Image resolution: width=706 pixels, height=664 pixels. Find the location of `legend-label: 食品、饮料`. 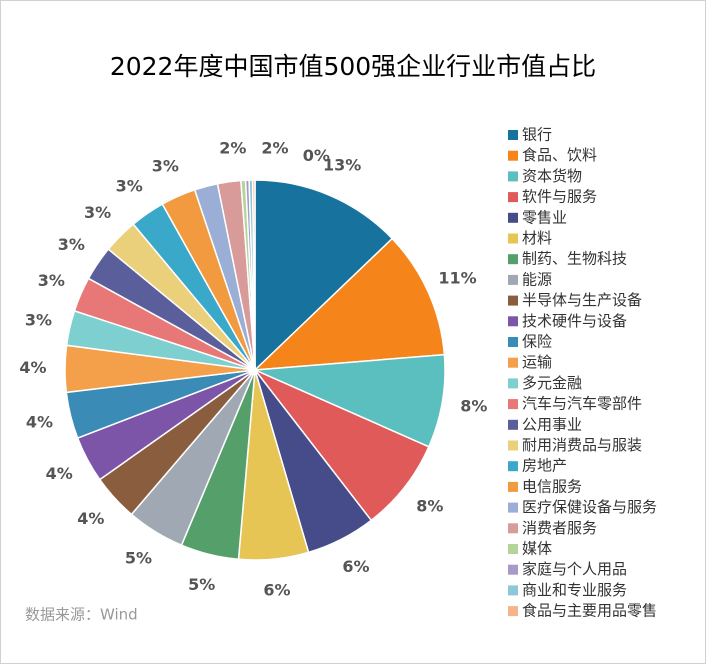

legend-label: 食品、饮料 is located at coordinates (559, 155).